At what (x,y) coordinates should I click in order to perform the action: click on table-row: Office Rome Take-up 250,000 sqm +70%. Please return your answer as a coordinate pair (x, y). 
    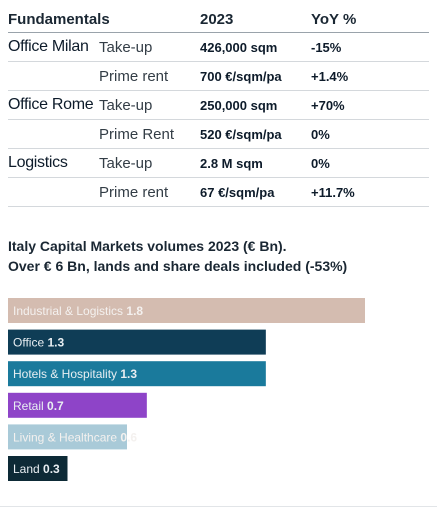
    Looking at the image, I should click on (218, 105).